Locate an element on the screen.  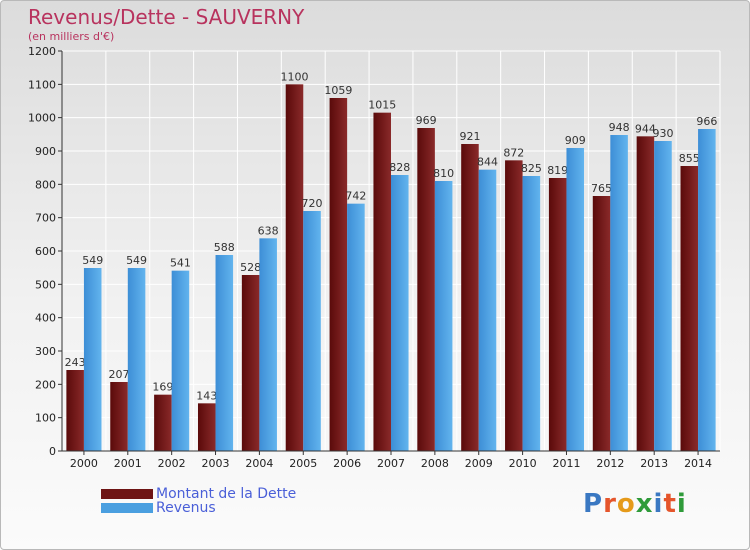
value-label-dette: 207 is located at coordinates (119, 374).